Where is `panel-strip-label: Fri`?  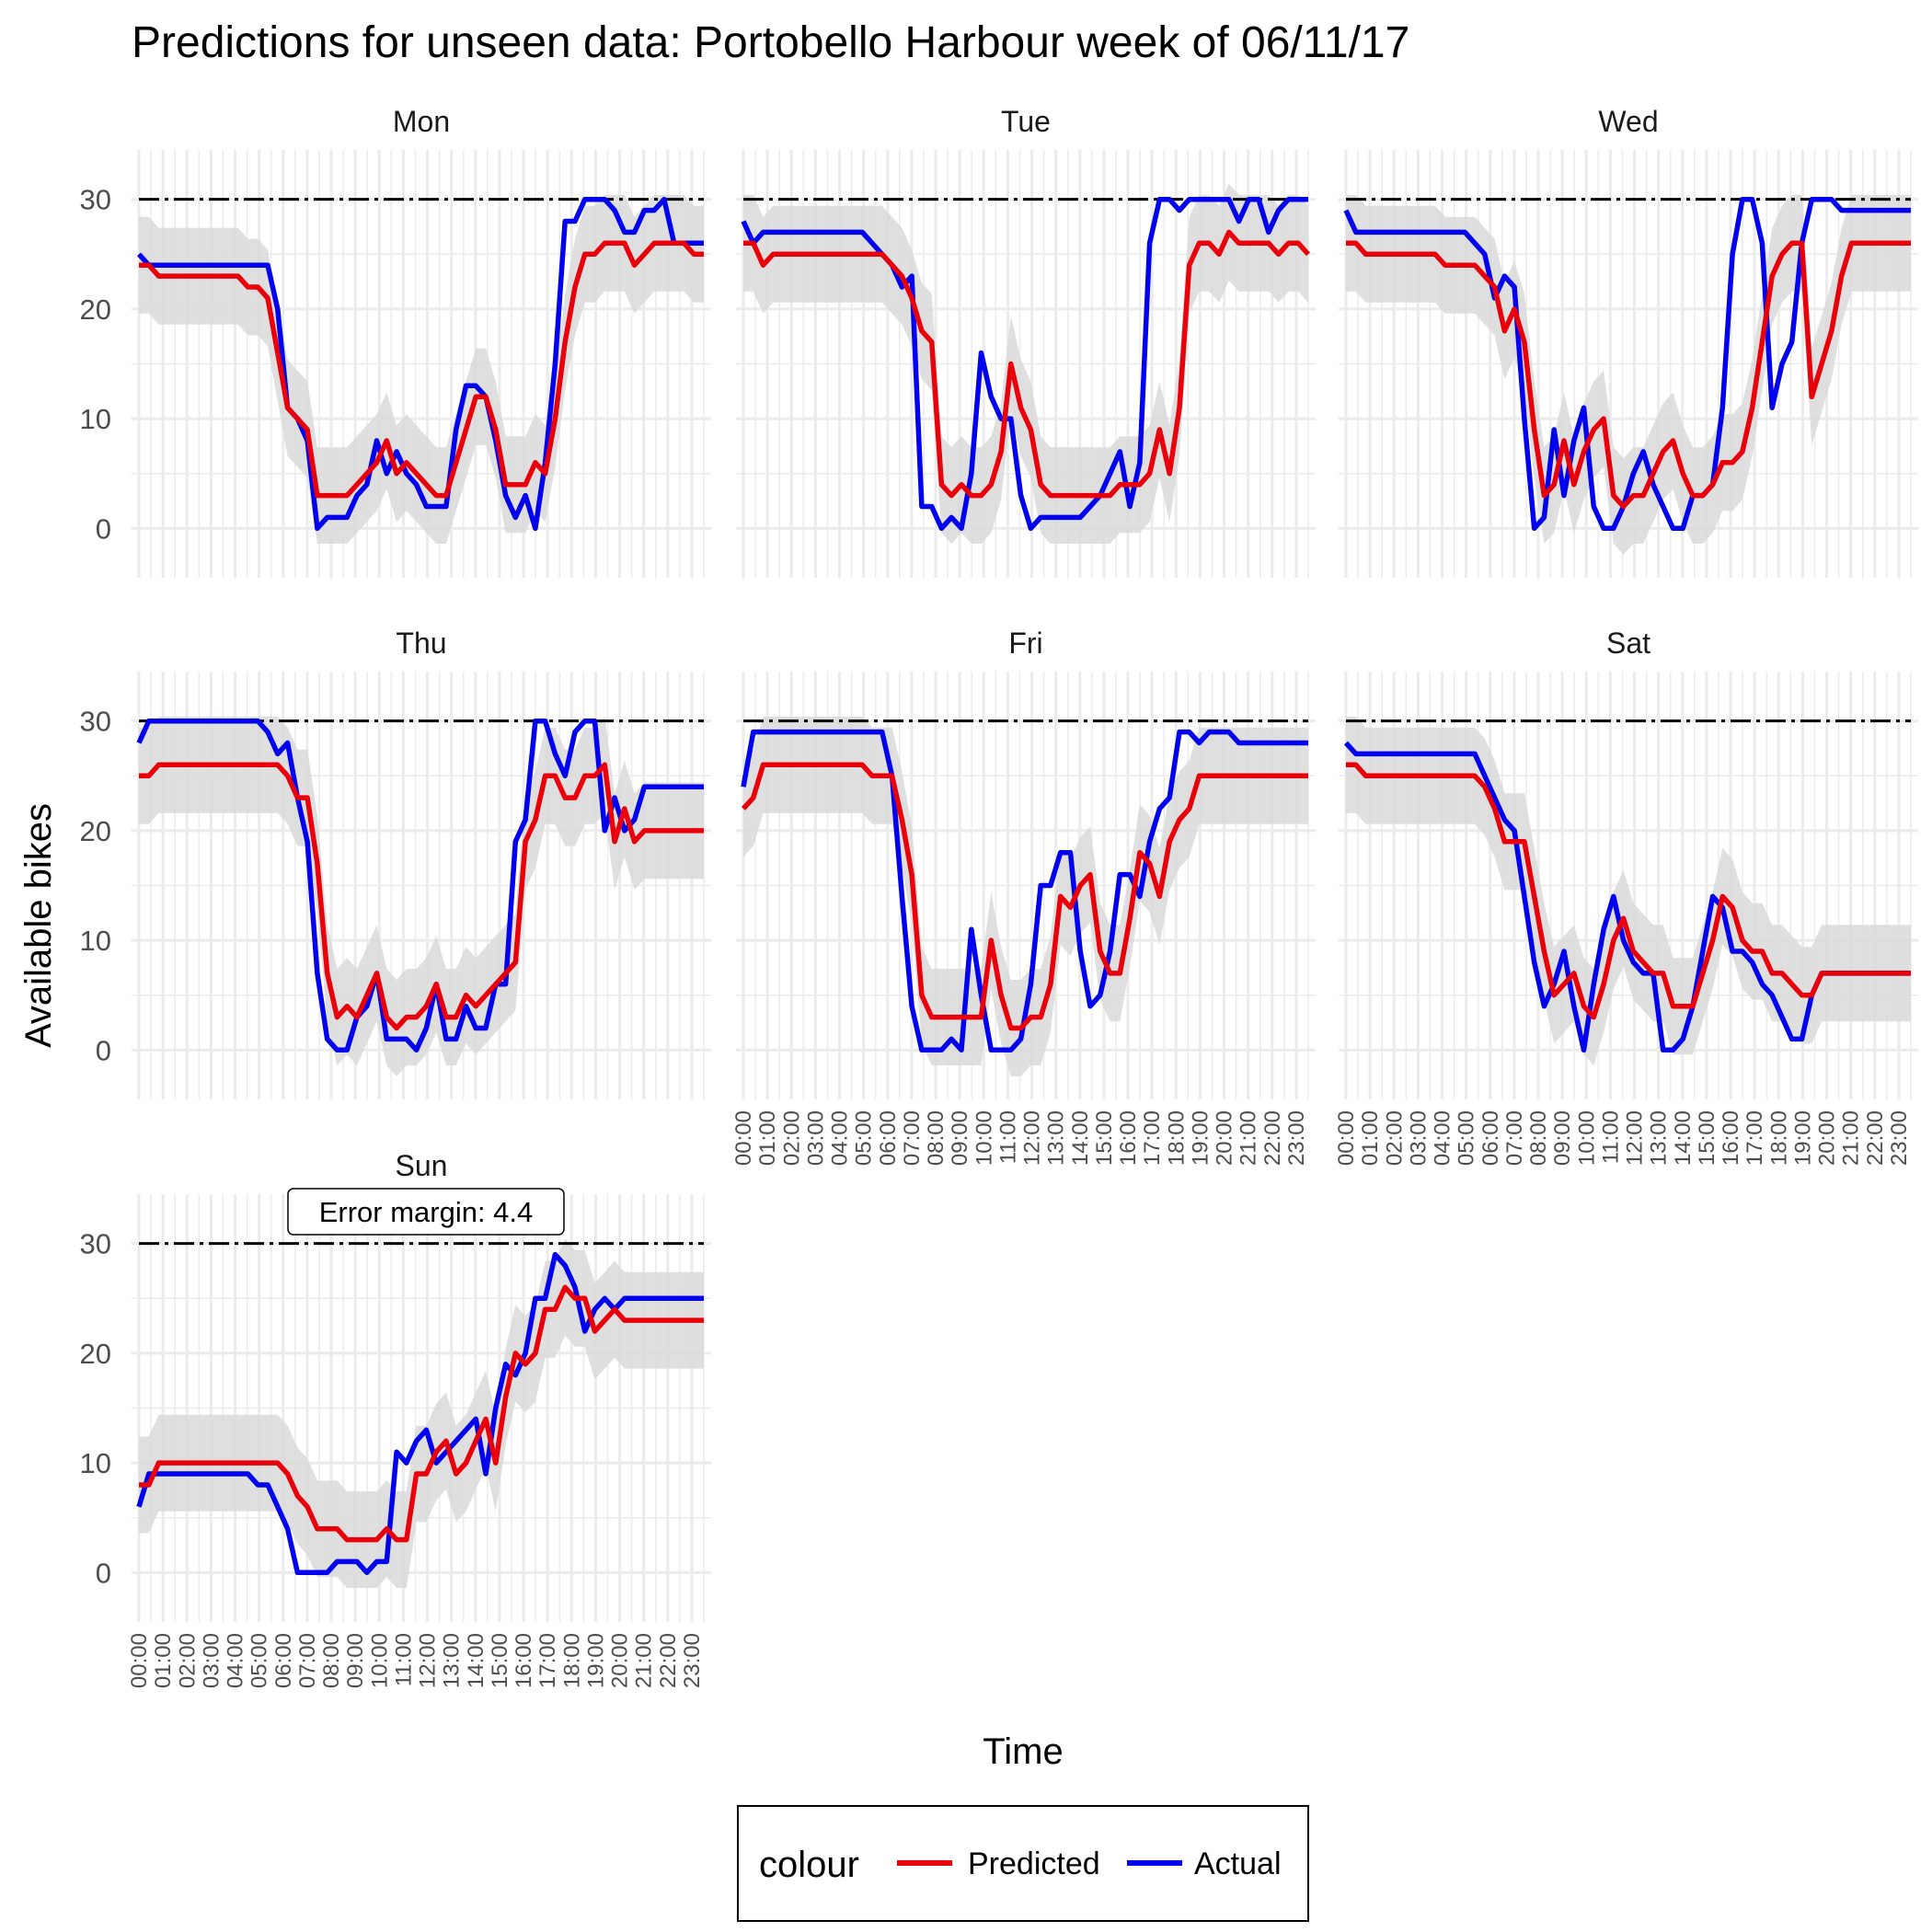 panel-strip-label: Fri is located at coordinates (1025, 643).